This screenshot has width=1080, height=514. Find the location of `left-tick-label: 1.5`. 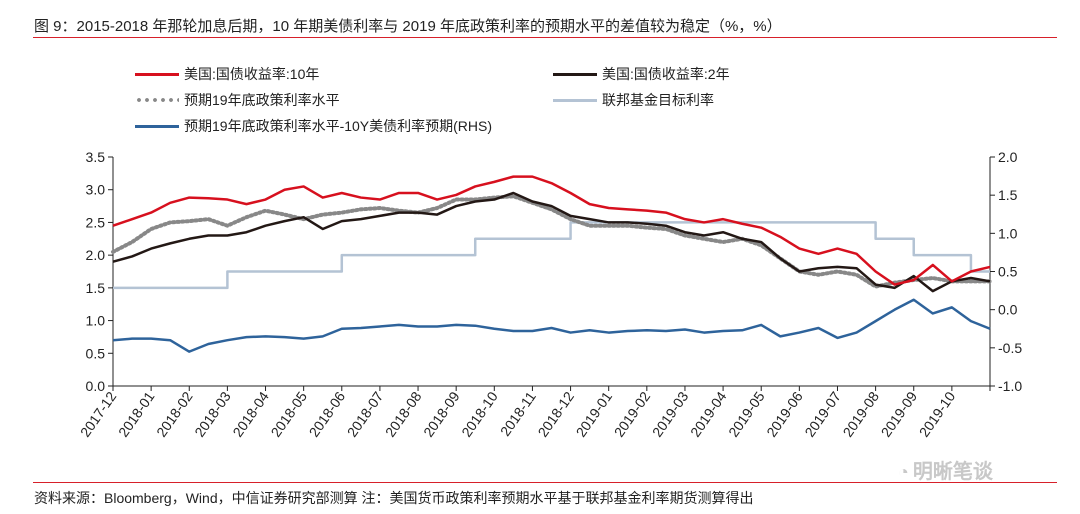

left-tick-label: 1.5 is located at coordinates (96, 288).